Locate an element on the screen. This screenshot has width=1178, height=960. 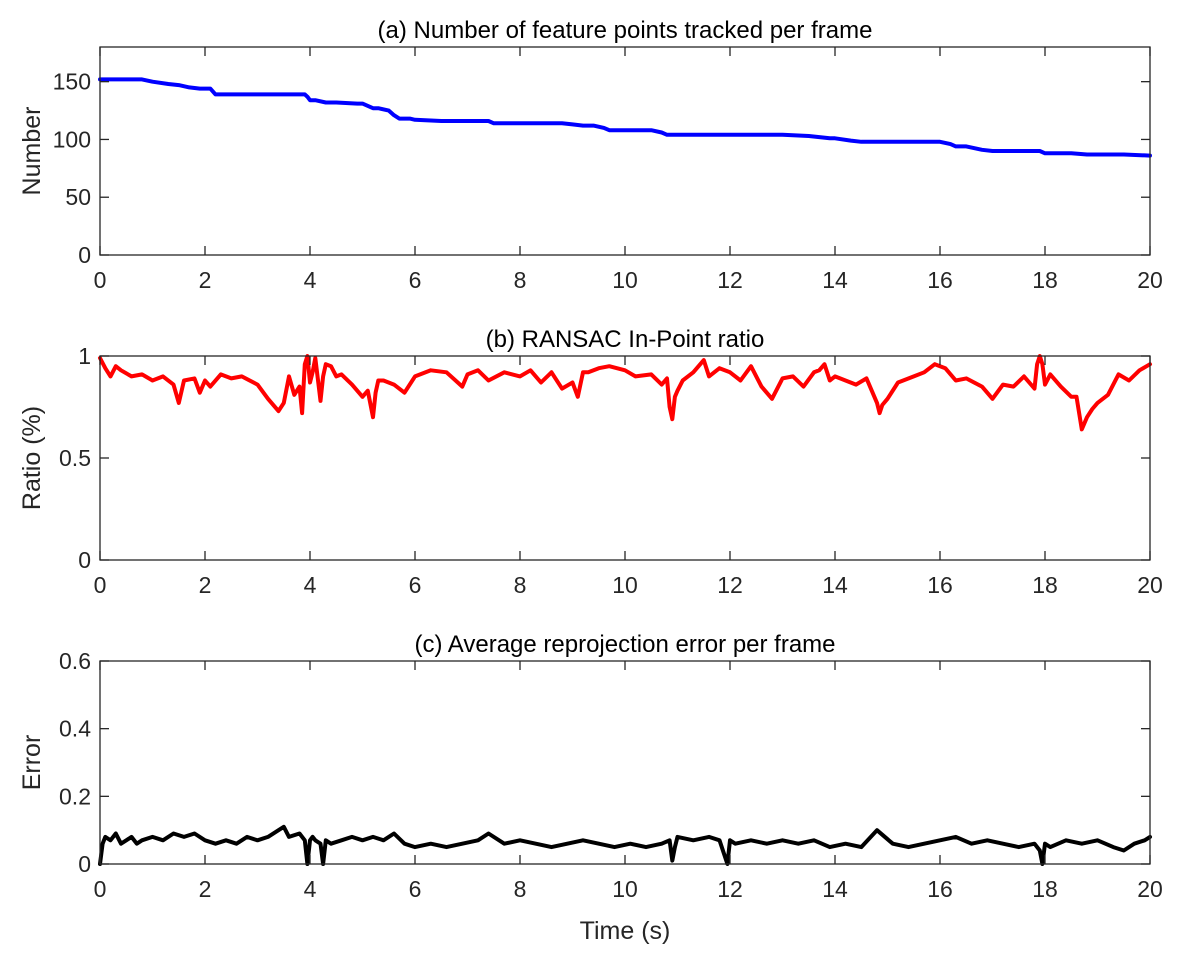
y-axis-label: Number is located at coordinates (32, 151).